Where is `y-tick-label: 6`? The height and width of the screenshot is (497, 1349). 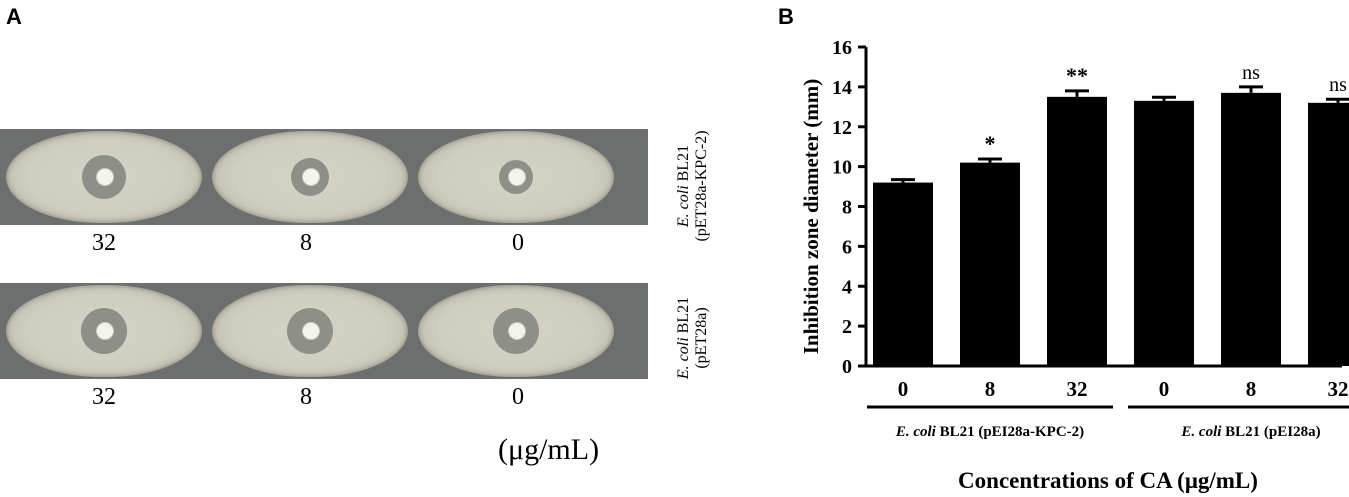 y-tick-label: 6 is located at coordinates (847, 247).